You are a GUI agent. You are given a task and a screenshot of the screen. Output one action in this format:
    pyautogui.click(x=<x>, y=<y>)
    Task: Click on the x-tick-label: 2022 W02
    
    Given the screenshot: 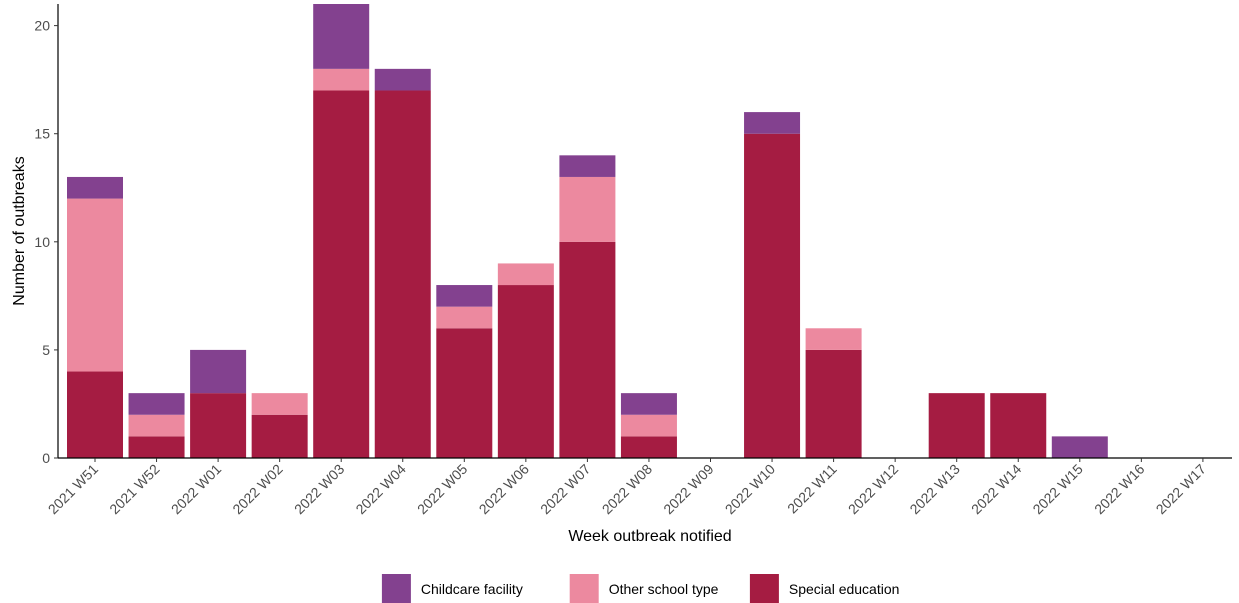 What is the action you would take?
    pyautogui.click(x=257, y=489)
    